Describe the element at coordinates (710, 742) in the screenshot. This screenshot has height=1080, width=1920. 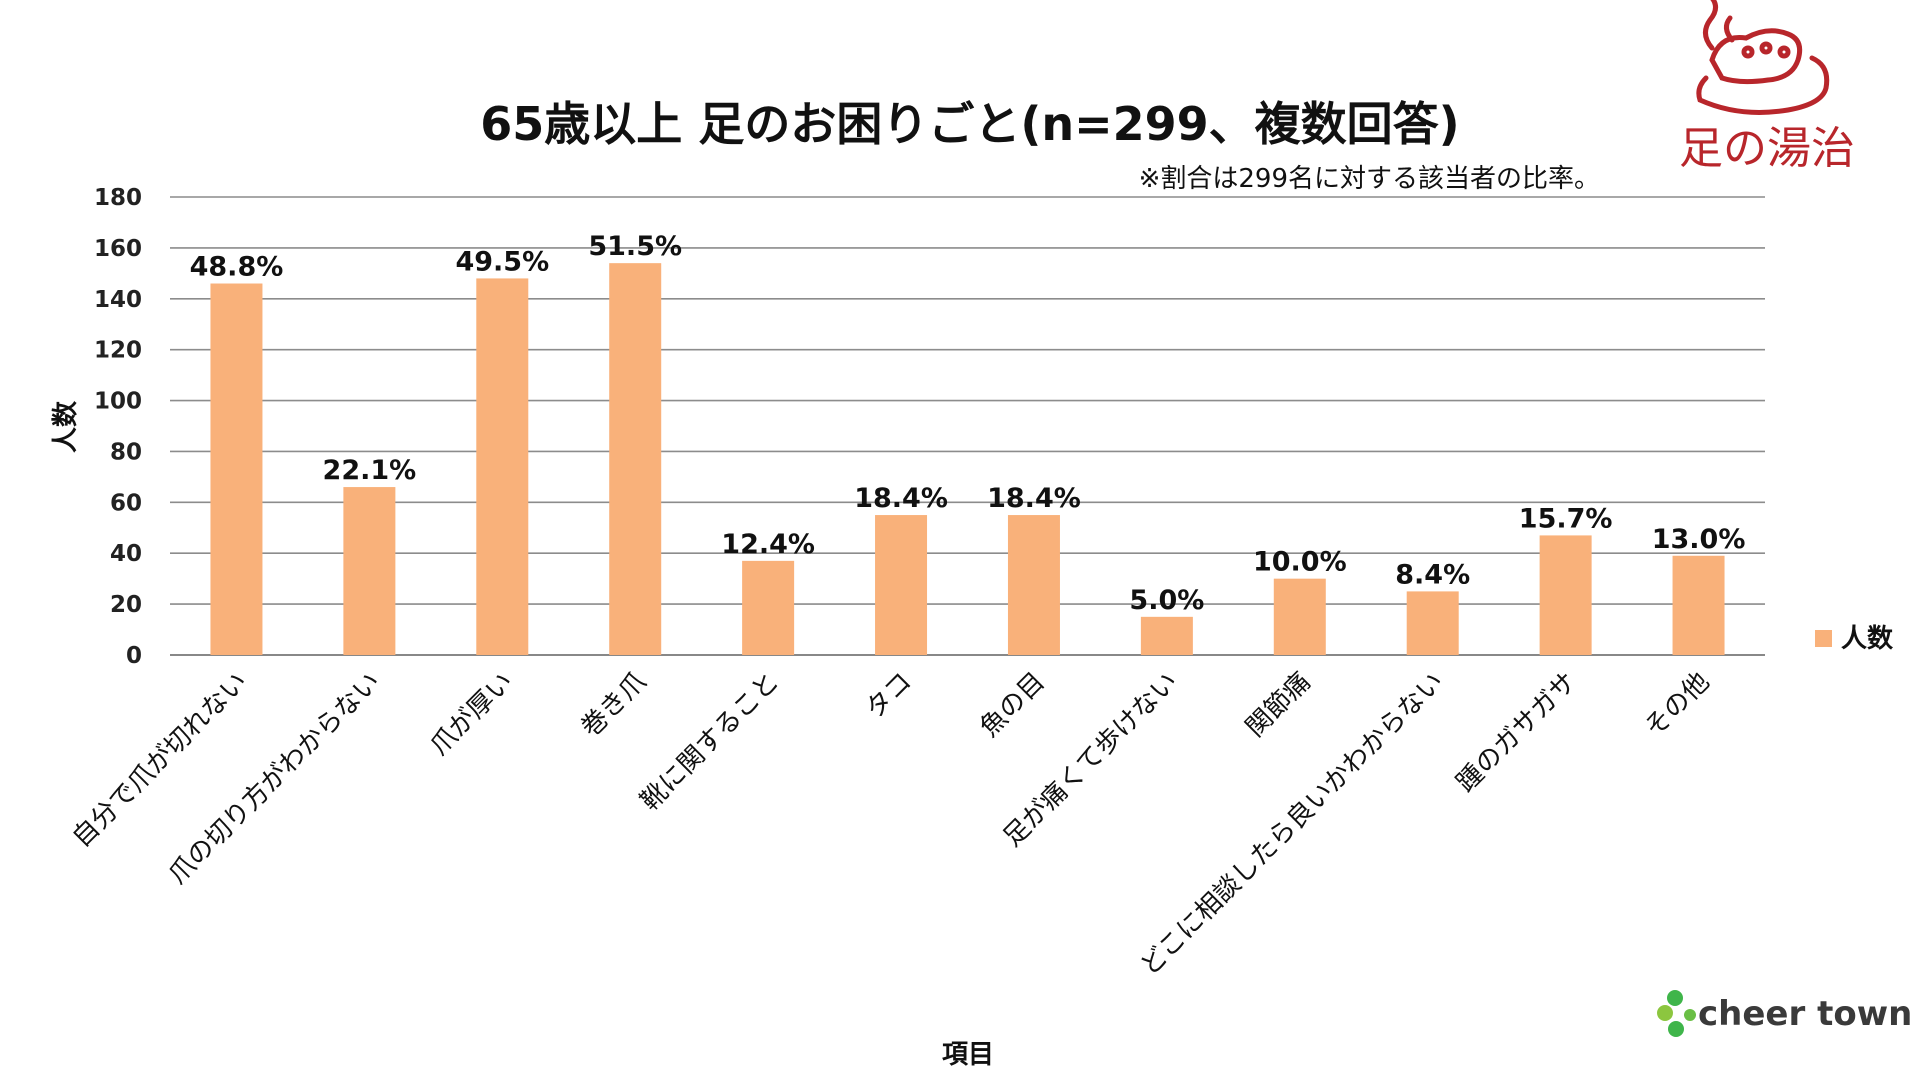
I see `category-label: 靴に関すること` at that location.